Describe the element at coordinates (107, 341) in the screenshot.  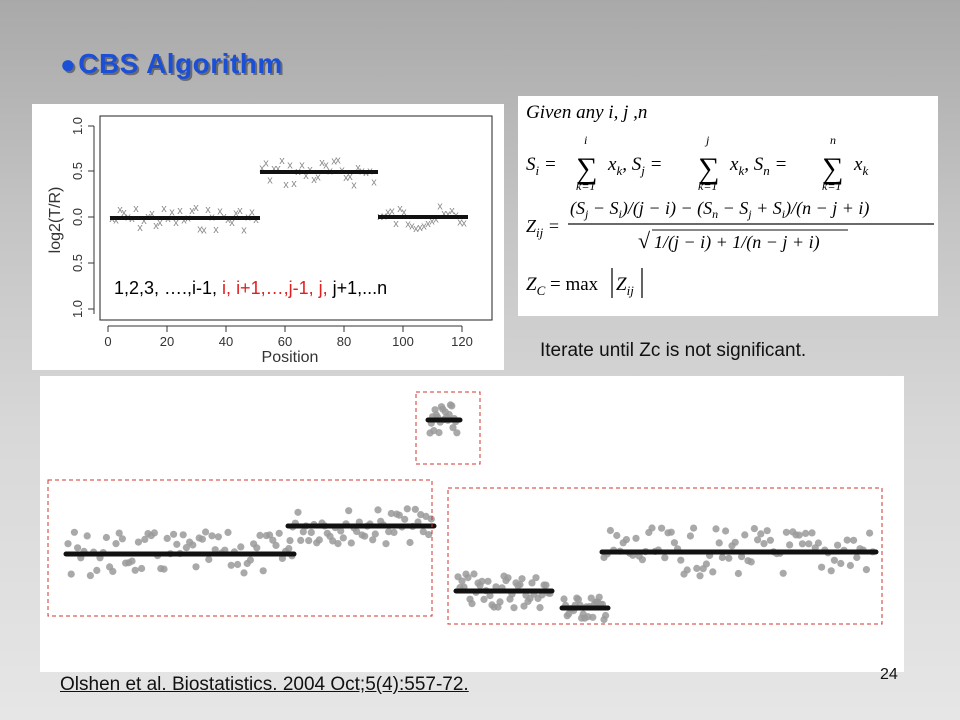
I see `x-tick-label: 0` at that location.